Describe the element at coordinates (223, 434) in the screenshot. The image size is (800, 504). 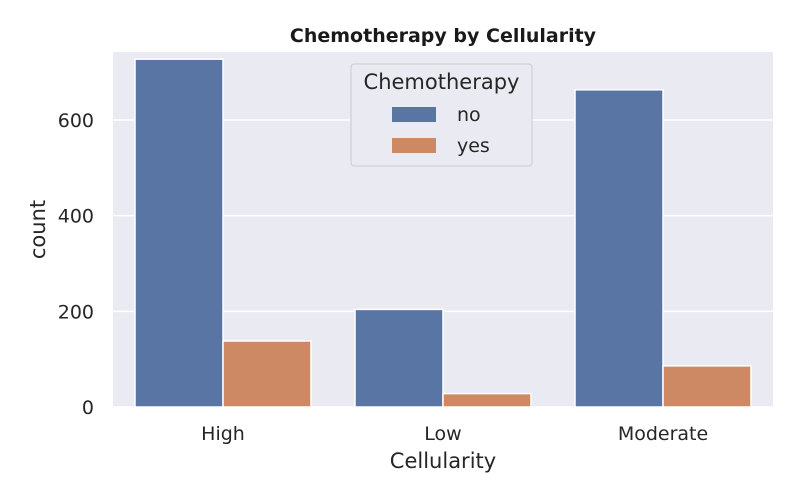
I see `x-tick-label: High` at that location.